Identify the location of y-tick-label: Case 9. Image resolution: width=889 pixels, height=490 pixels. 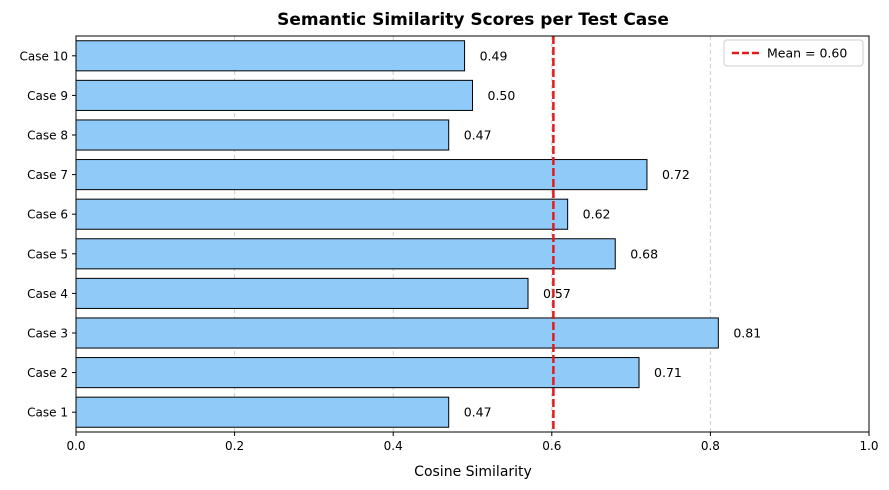
(47, 96).